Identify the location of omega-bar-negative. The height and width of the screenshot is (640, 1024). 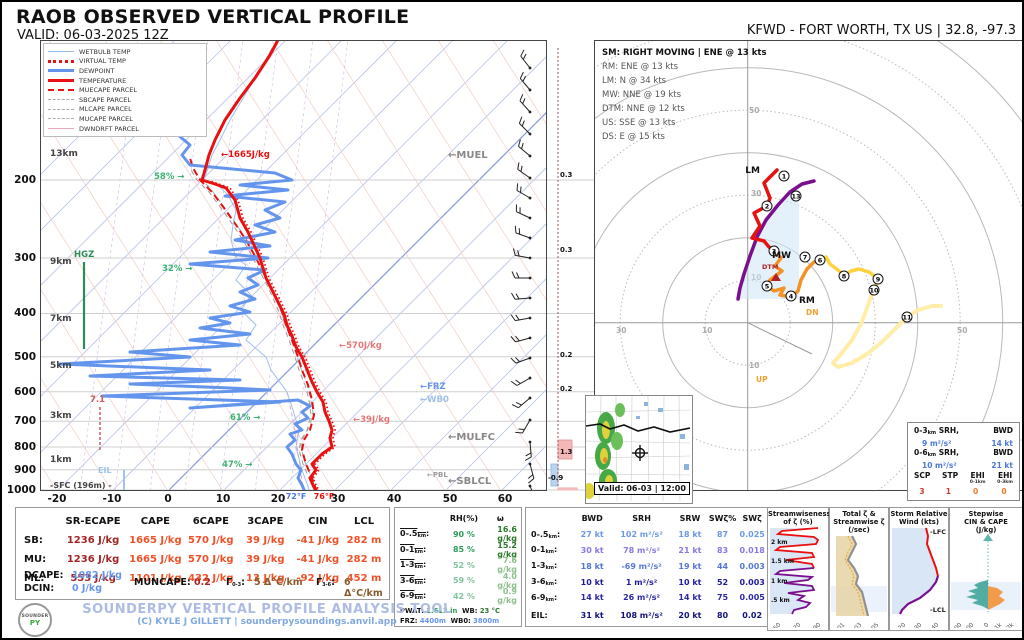
(554, 475).